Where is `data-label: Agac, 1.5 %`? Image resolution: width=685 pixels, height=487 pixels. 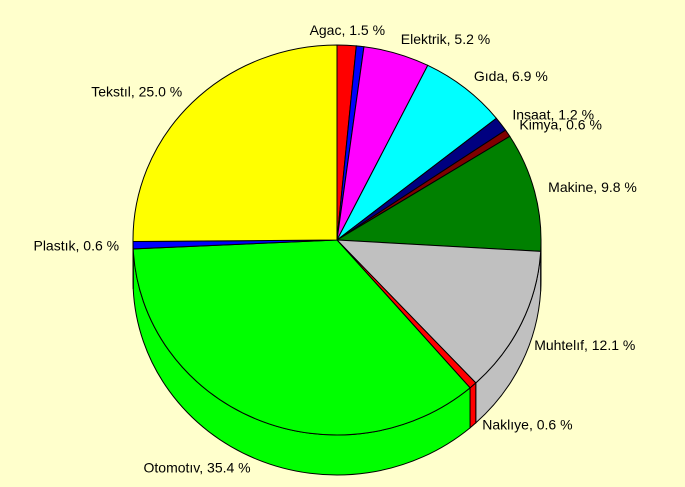
data-label: Agac, 1.5 % is located at coordinates (348, 30).